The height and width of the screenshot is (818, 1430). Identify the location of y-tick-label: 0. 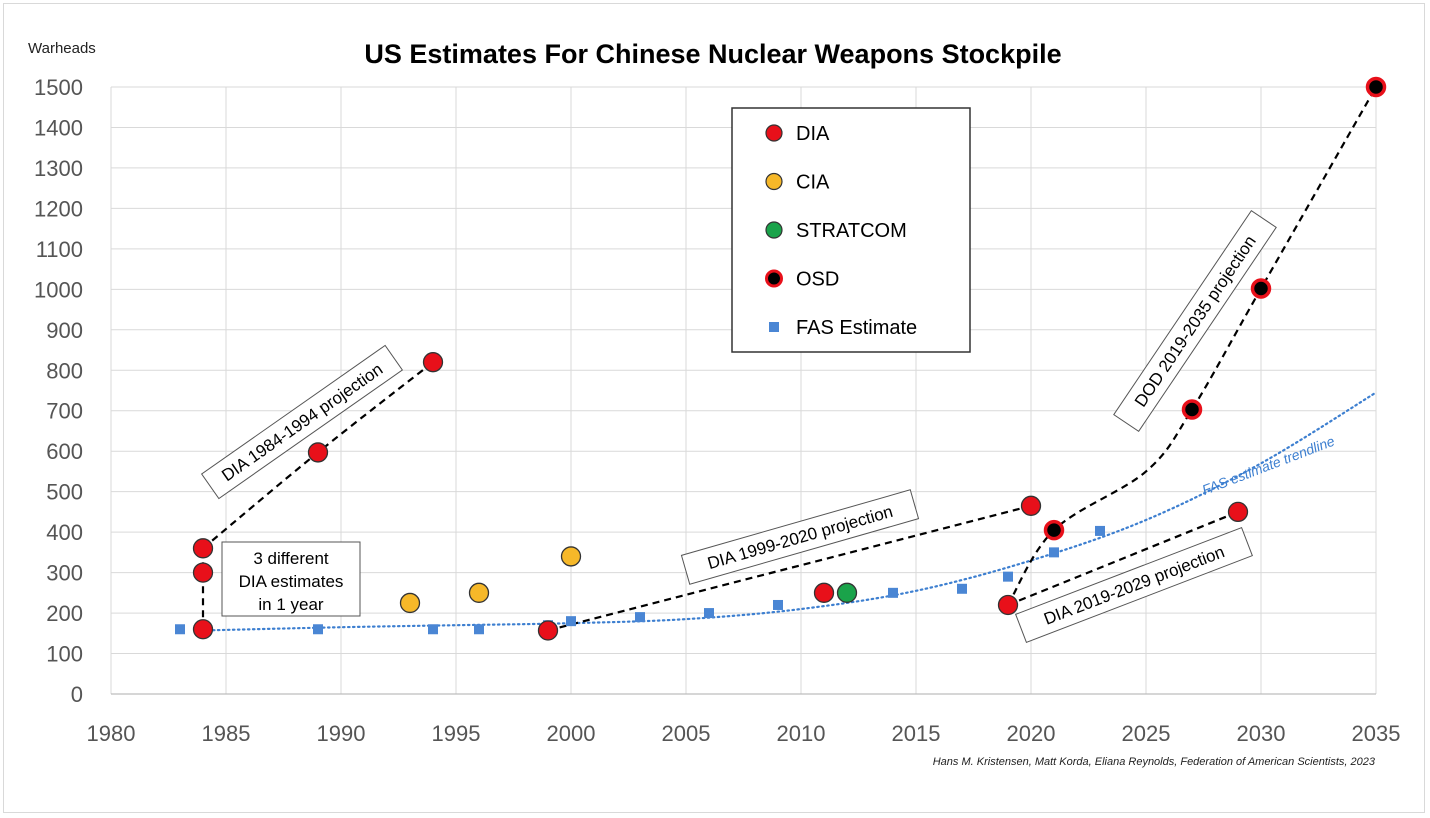
(77, 694).